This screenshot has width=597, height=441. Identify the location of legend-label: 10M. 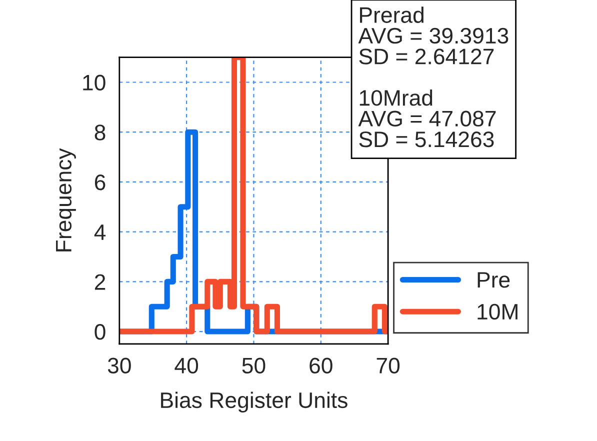
(498, 312).